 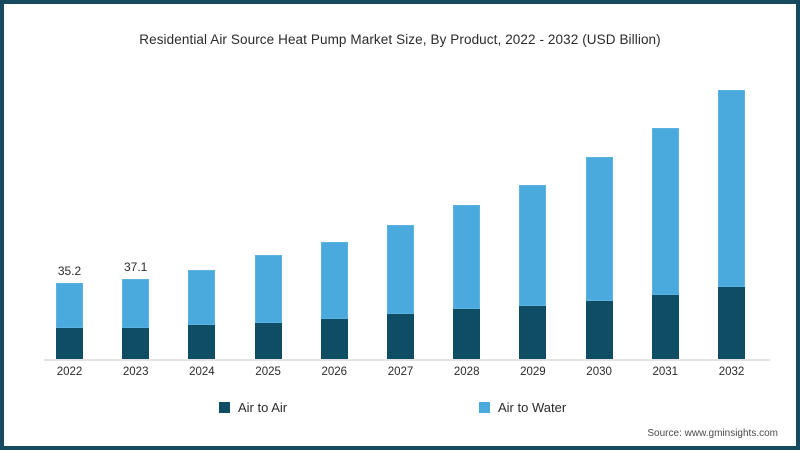 I want to click on legend-item-label: Air to Water, so click(x=532, y=407).